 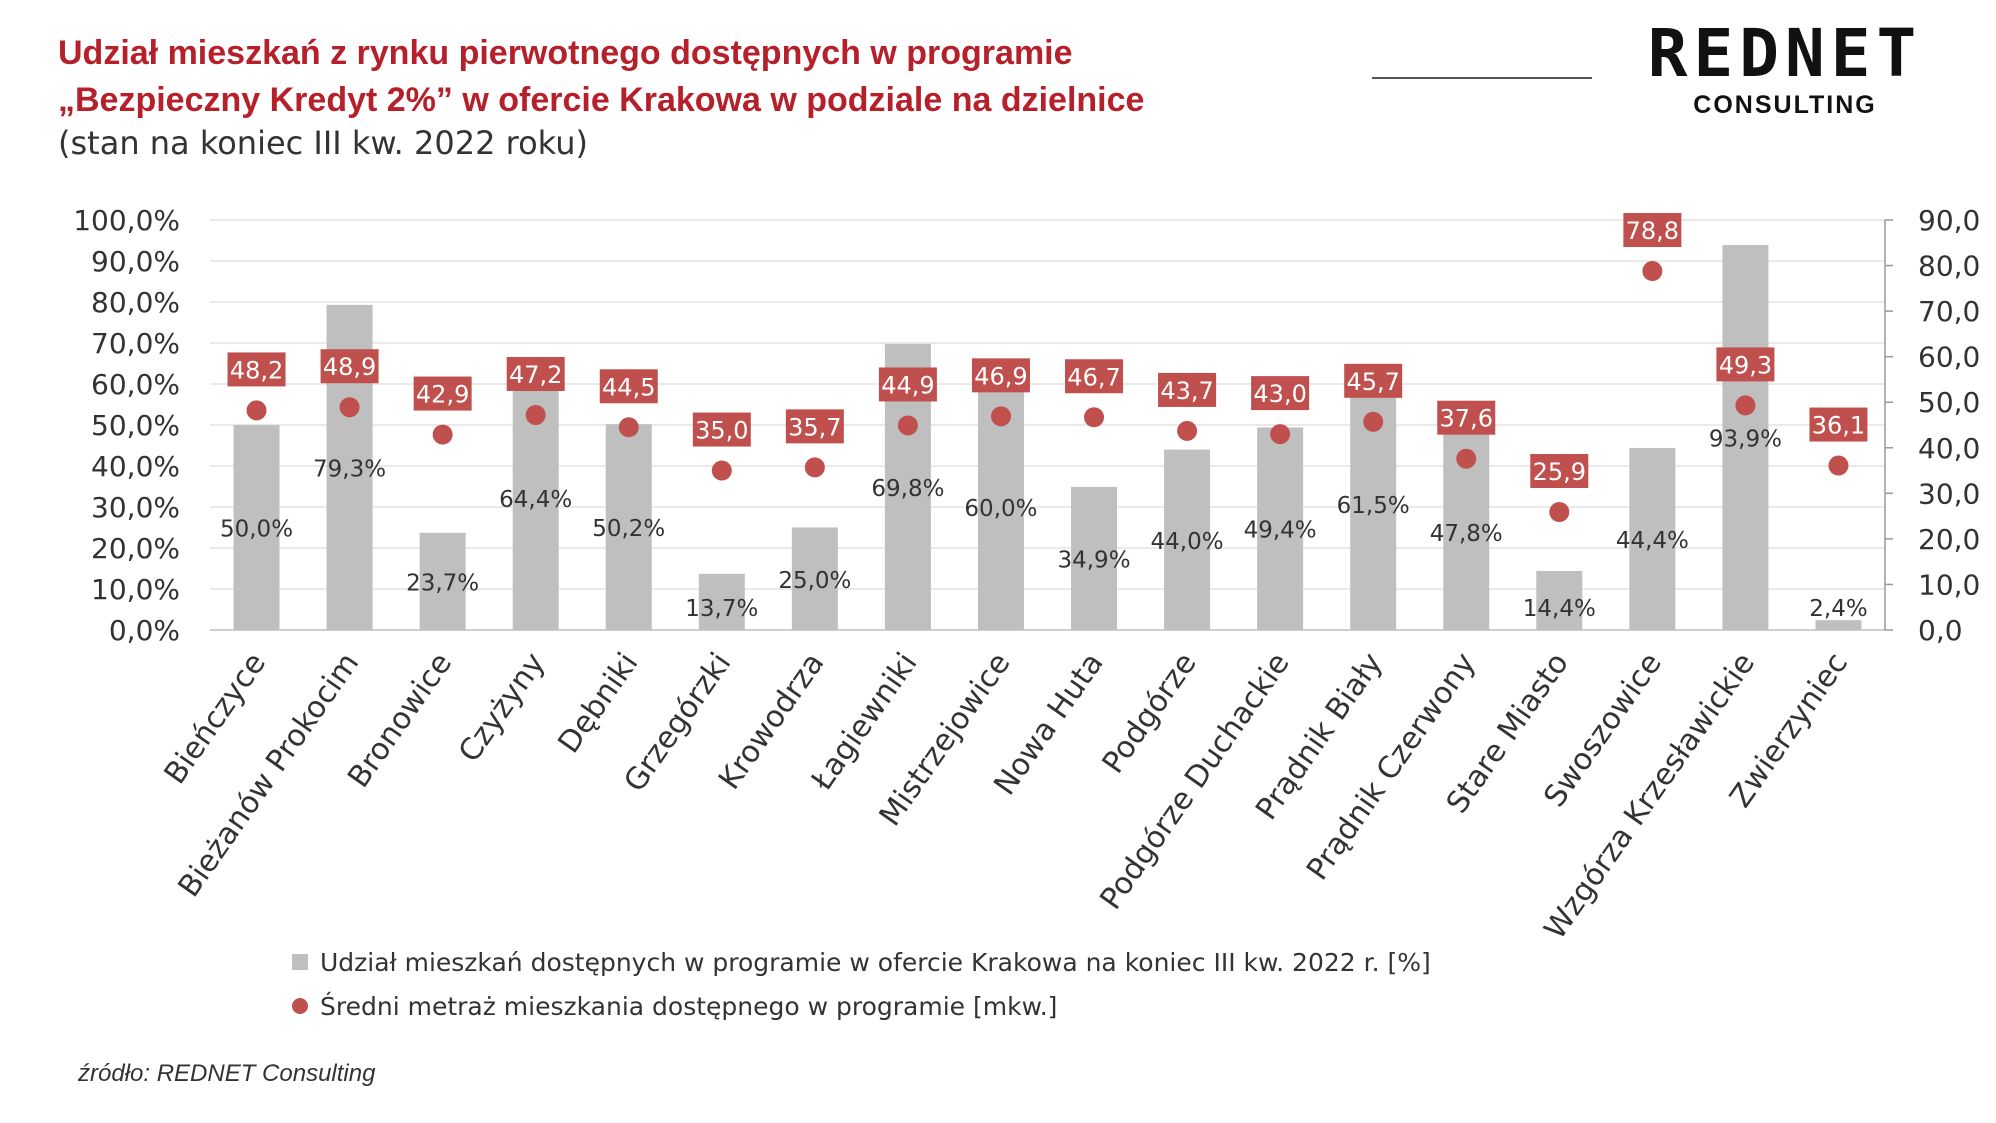 What do you see at coordinates (256, 530) in the screenshot?
I see `bar-data-label: 50,0%` at bounding box center [256, 530].